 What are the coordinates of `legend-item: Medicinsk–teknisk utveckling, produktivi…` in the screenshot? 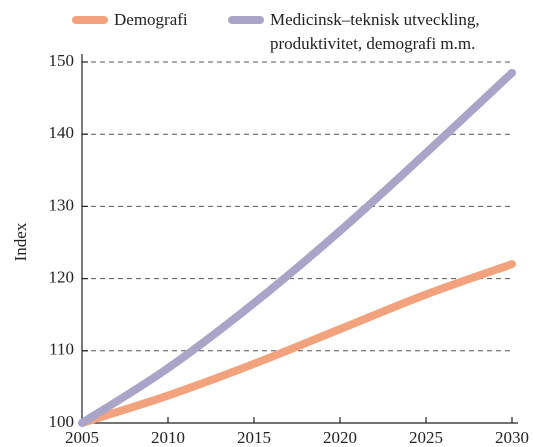 It's located at (378, 32).